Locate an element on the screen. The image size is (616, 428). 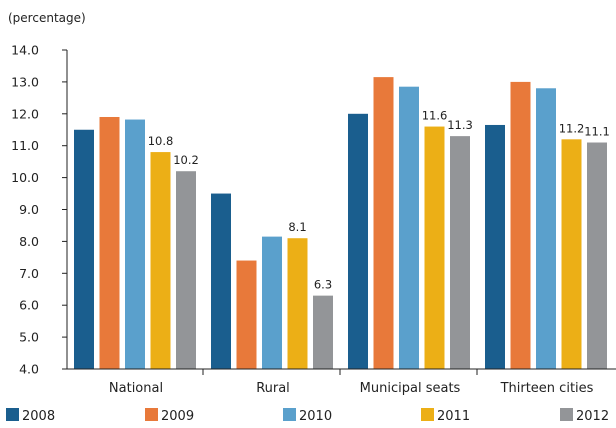
data-label: 11.2 is located at coordinates (572, 128).